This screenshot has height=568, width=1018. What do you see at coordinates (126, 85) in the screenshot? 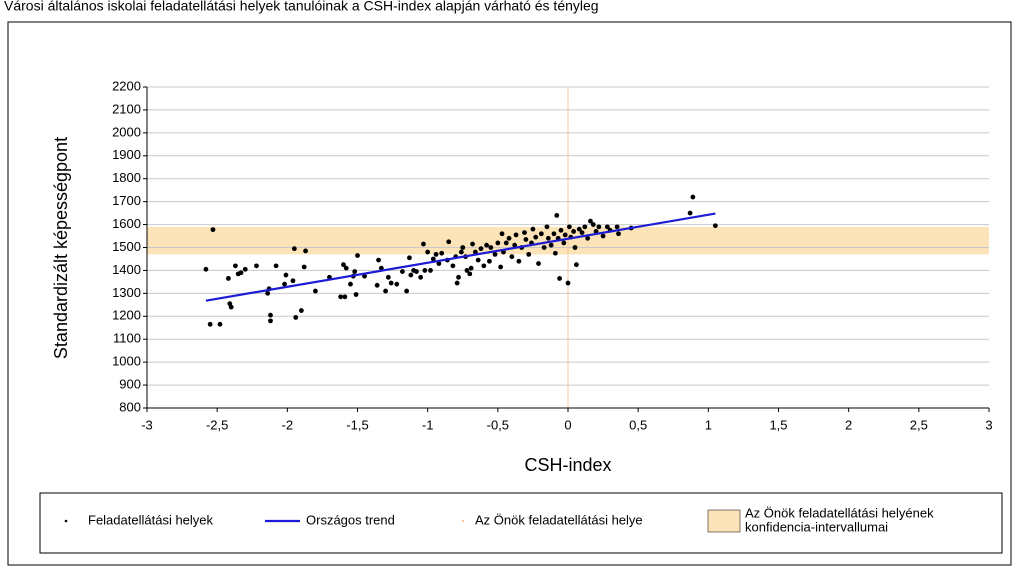
I see `y-tick-label: 2200` at bounding box center [126, 85].